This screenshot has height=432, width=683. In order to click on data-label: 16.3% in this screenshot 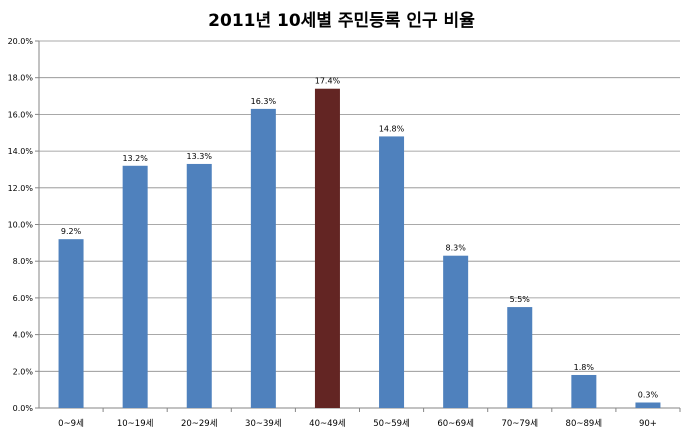, I will do `click(264, 101)`.